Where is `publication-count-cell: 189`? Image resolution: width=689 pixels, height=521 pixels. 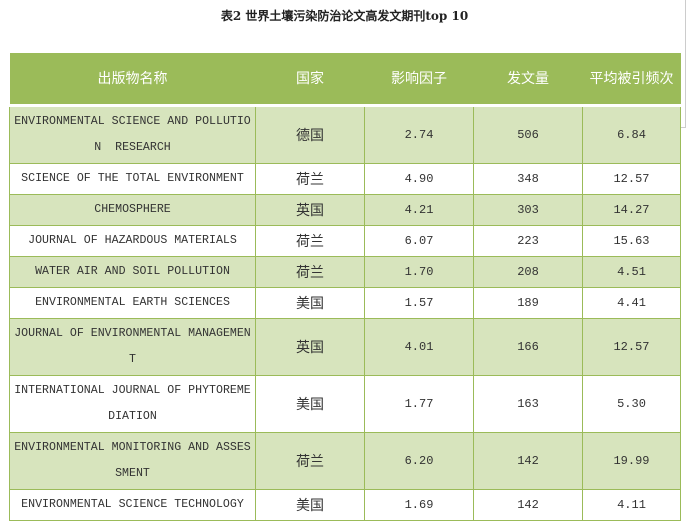 publication-count-cell: 189 is located at coordinates (528, 303).